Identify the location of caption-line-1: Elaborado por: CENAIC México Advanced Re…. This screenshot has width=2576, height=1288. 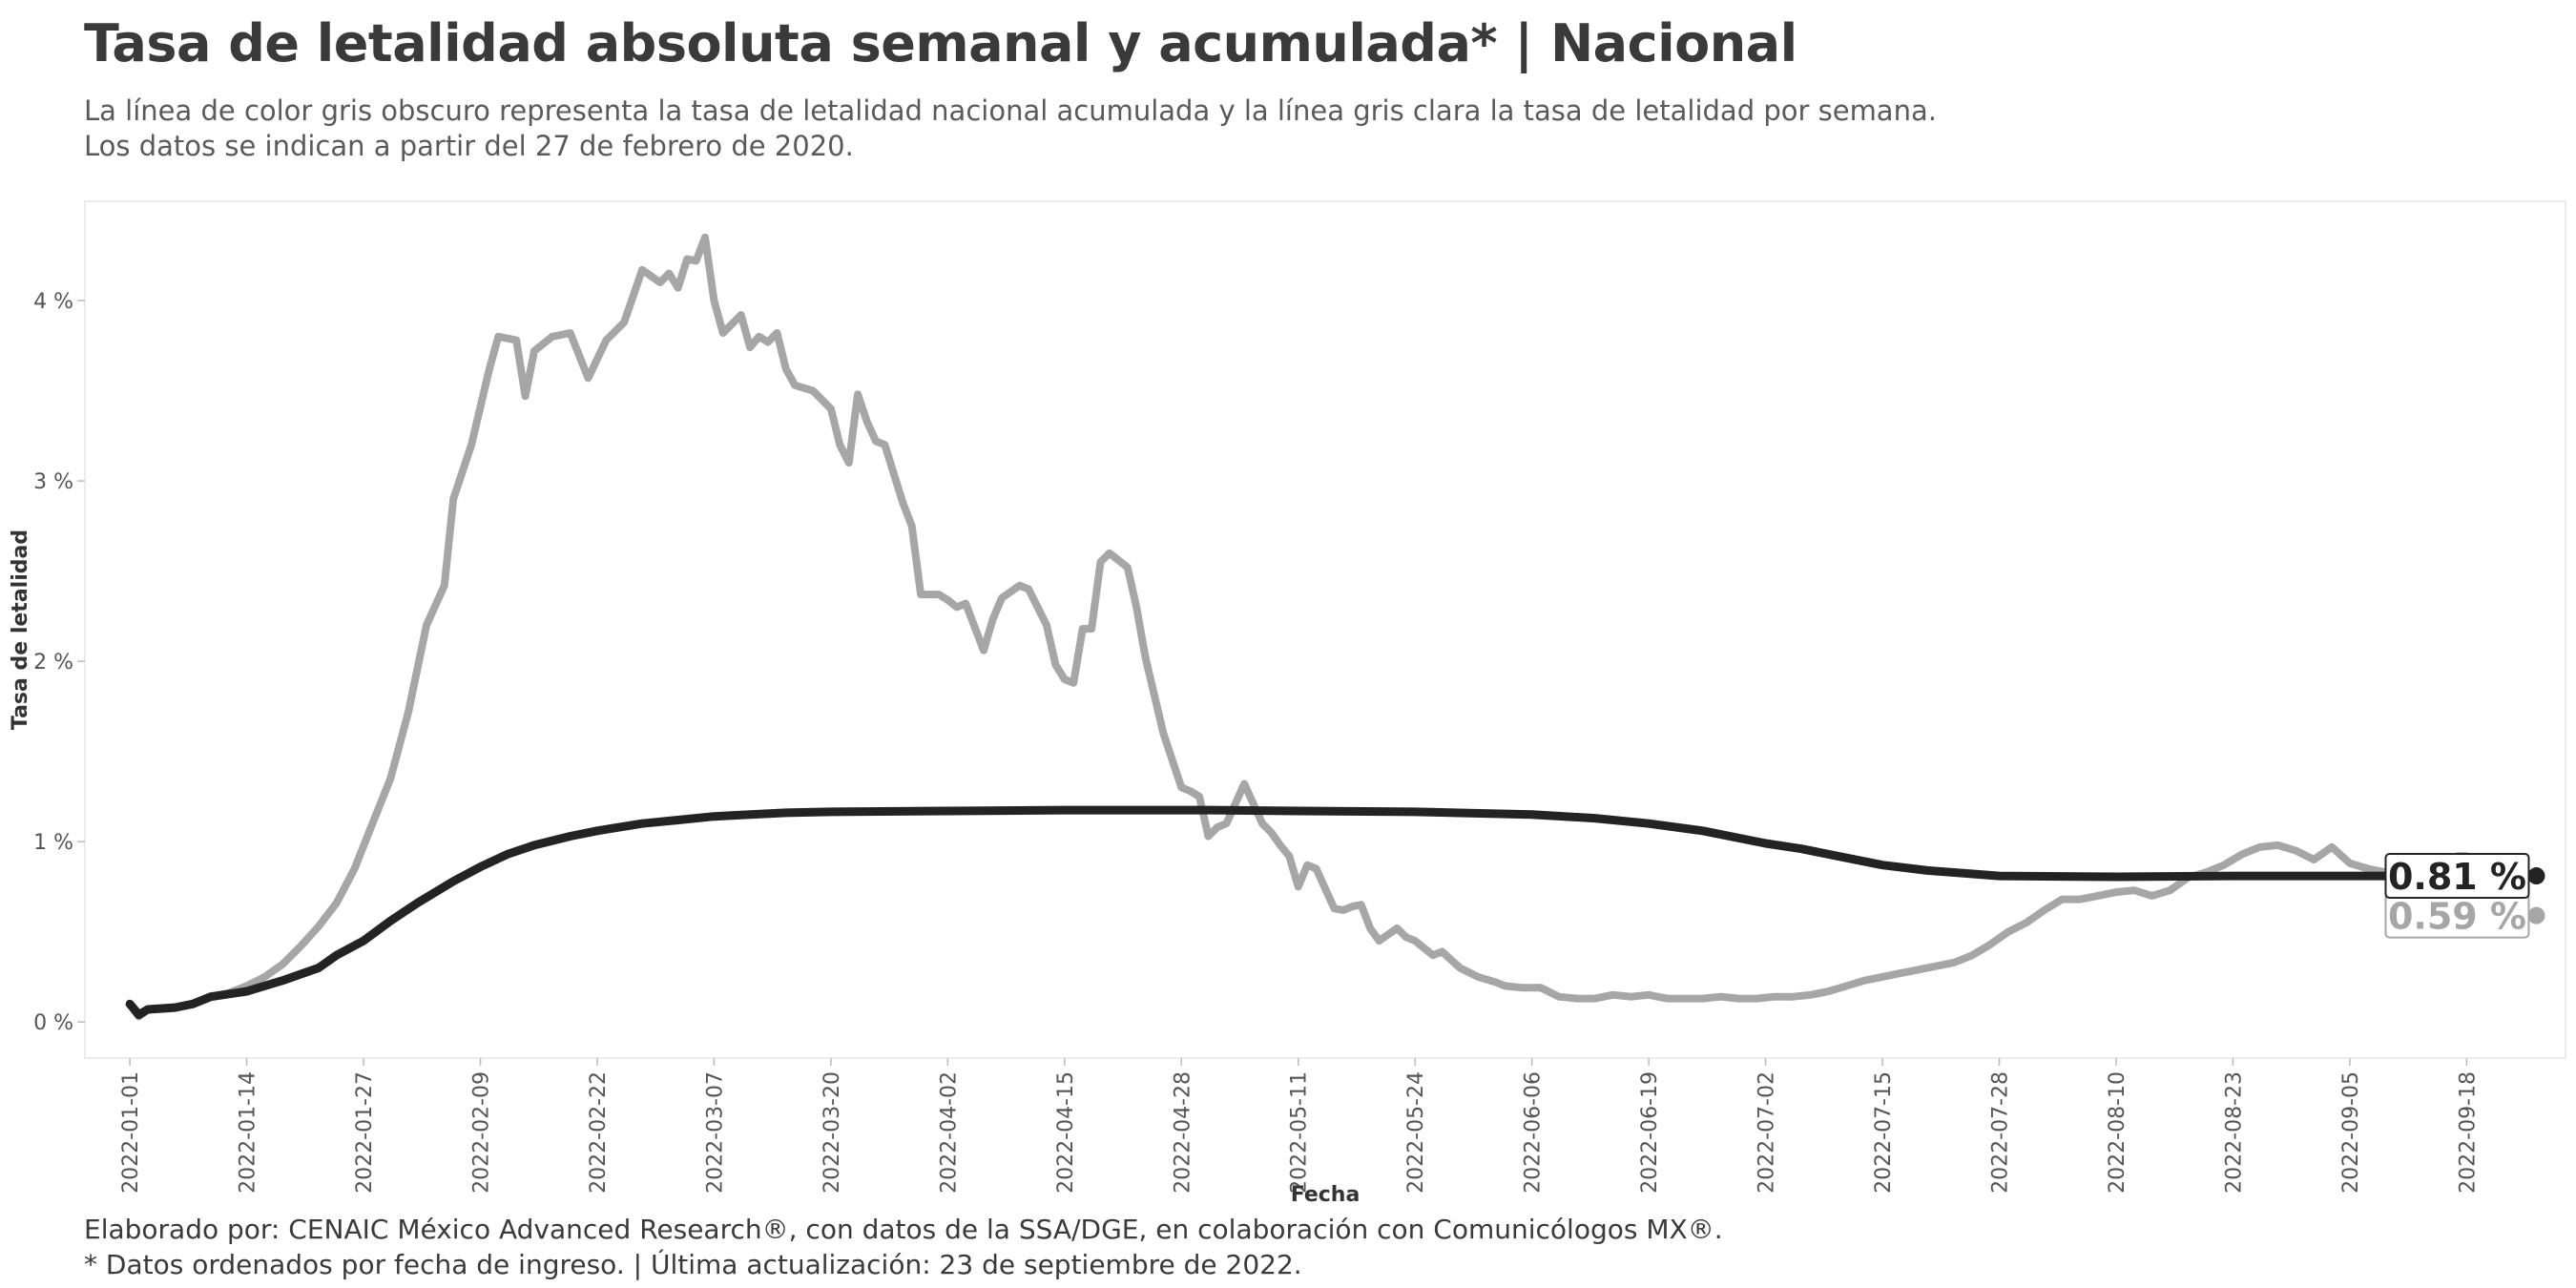
(903, 1229).